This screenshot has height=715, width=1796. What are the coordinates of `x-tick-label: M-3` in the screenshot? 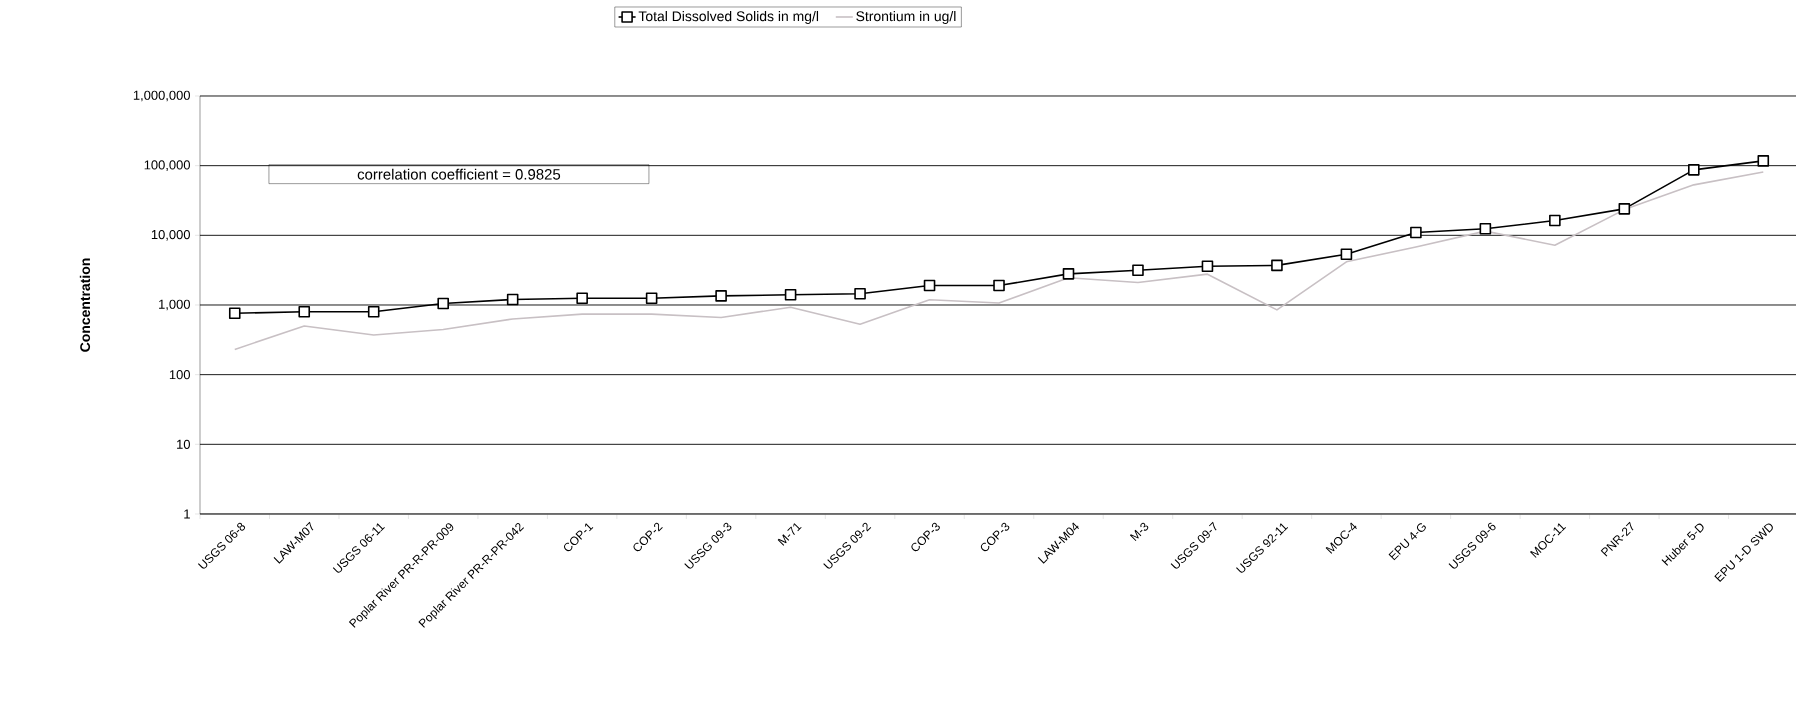 It's located at (1139, 532).